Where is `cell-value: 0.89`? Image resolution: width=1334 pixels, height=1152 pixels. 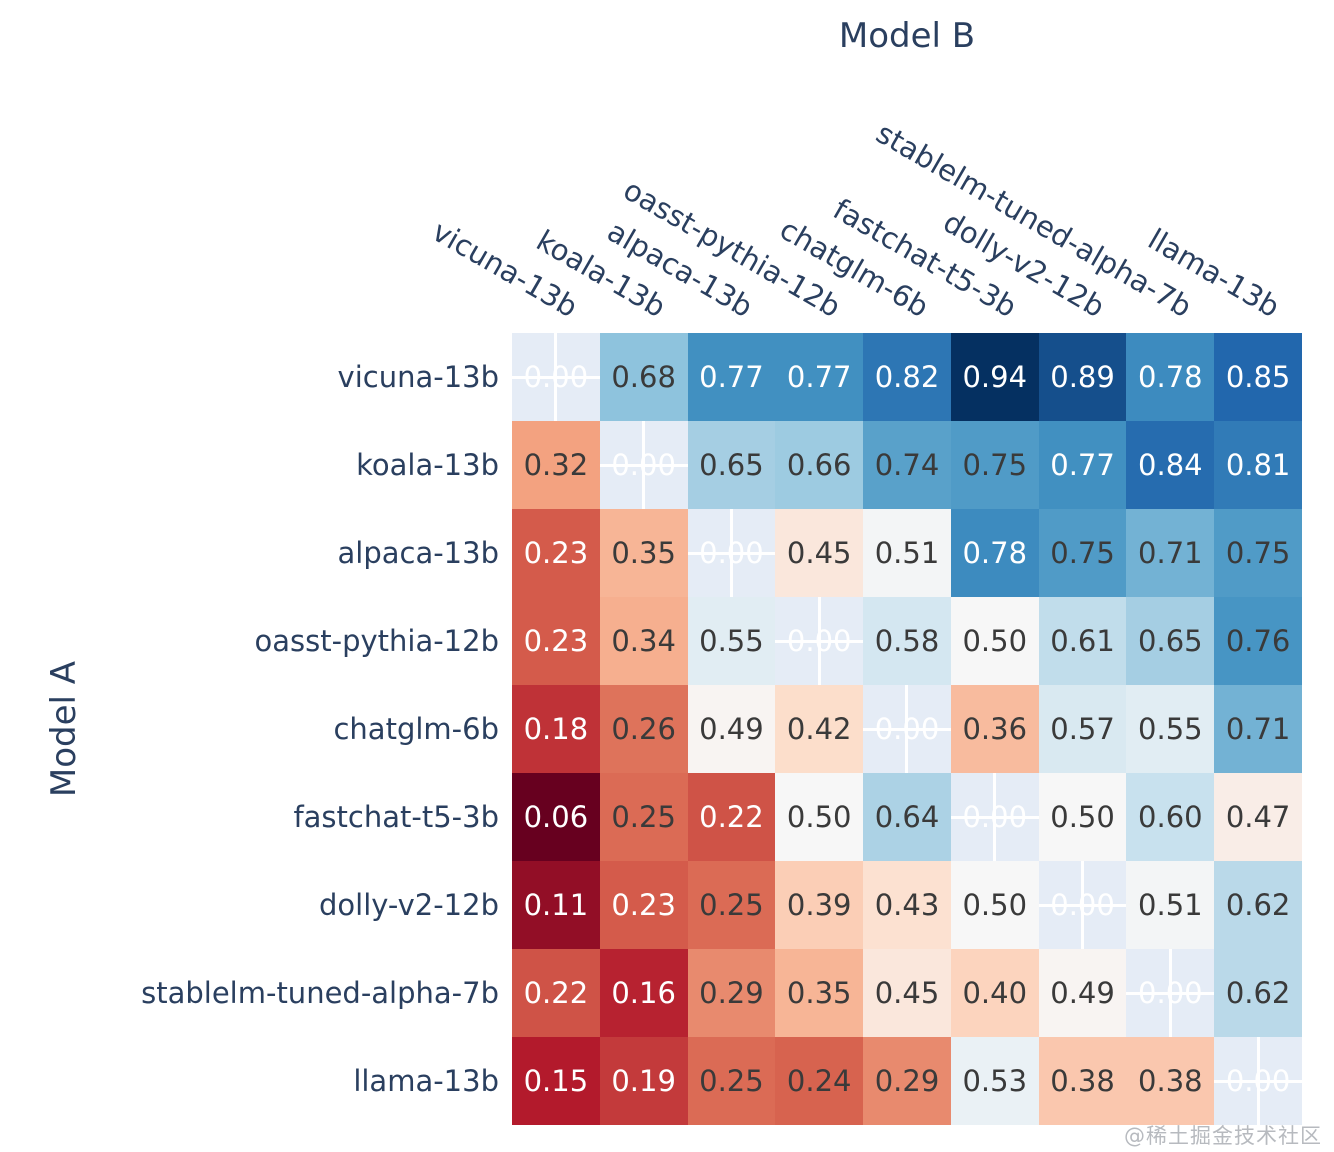 cell-value: 0.89 is located at coordinates (1082, 377).